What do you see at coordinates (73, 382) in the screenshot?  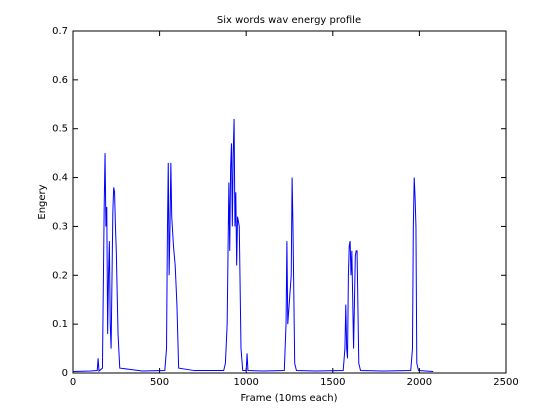 I see `x-tick-label: 0` at bounding box center [73, 382].